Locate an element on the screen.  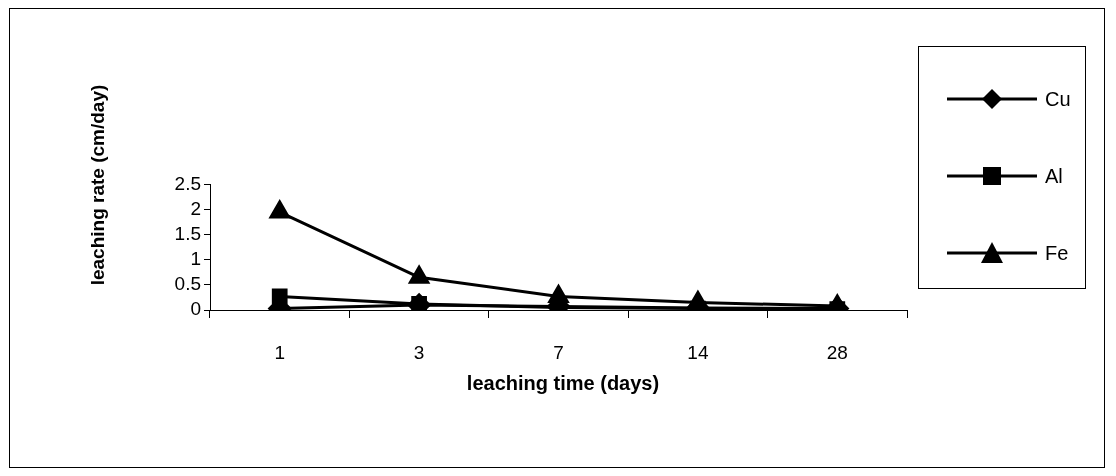
x-axis-title: leaching time (days) is located at coordinates (563, 383).